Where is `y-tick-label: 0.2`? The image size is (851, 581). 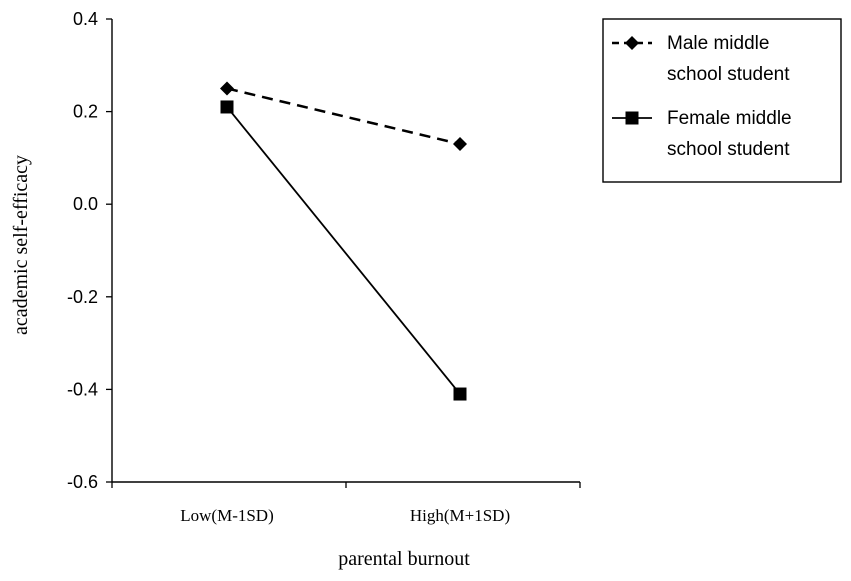
y-tick-label: 0.2 is located at coordinates (85, 112).